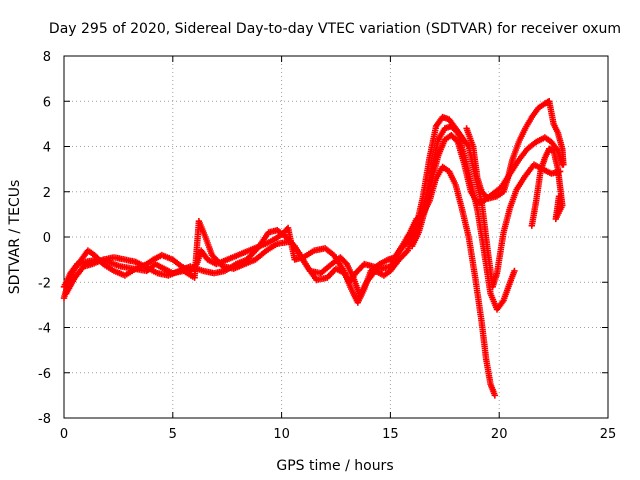  I want to click on y-tick-label: 4, so click(47, 148).